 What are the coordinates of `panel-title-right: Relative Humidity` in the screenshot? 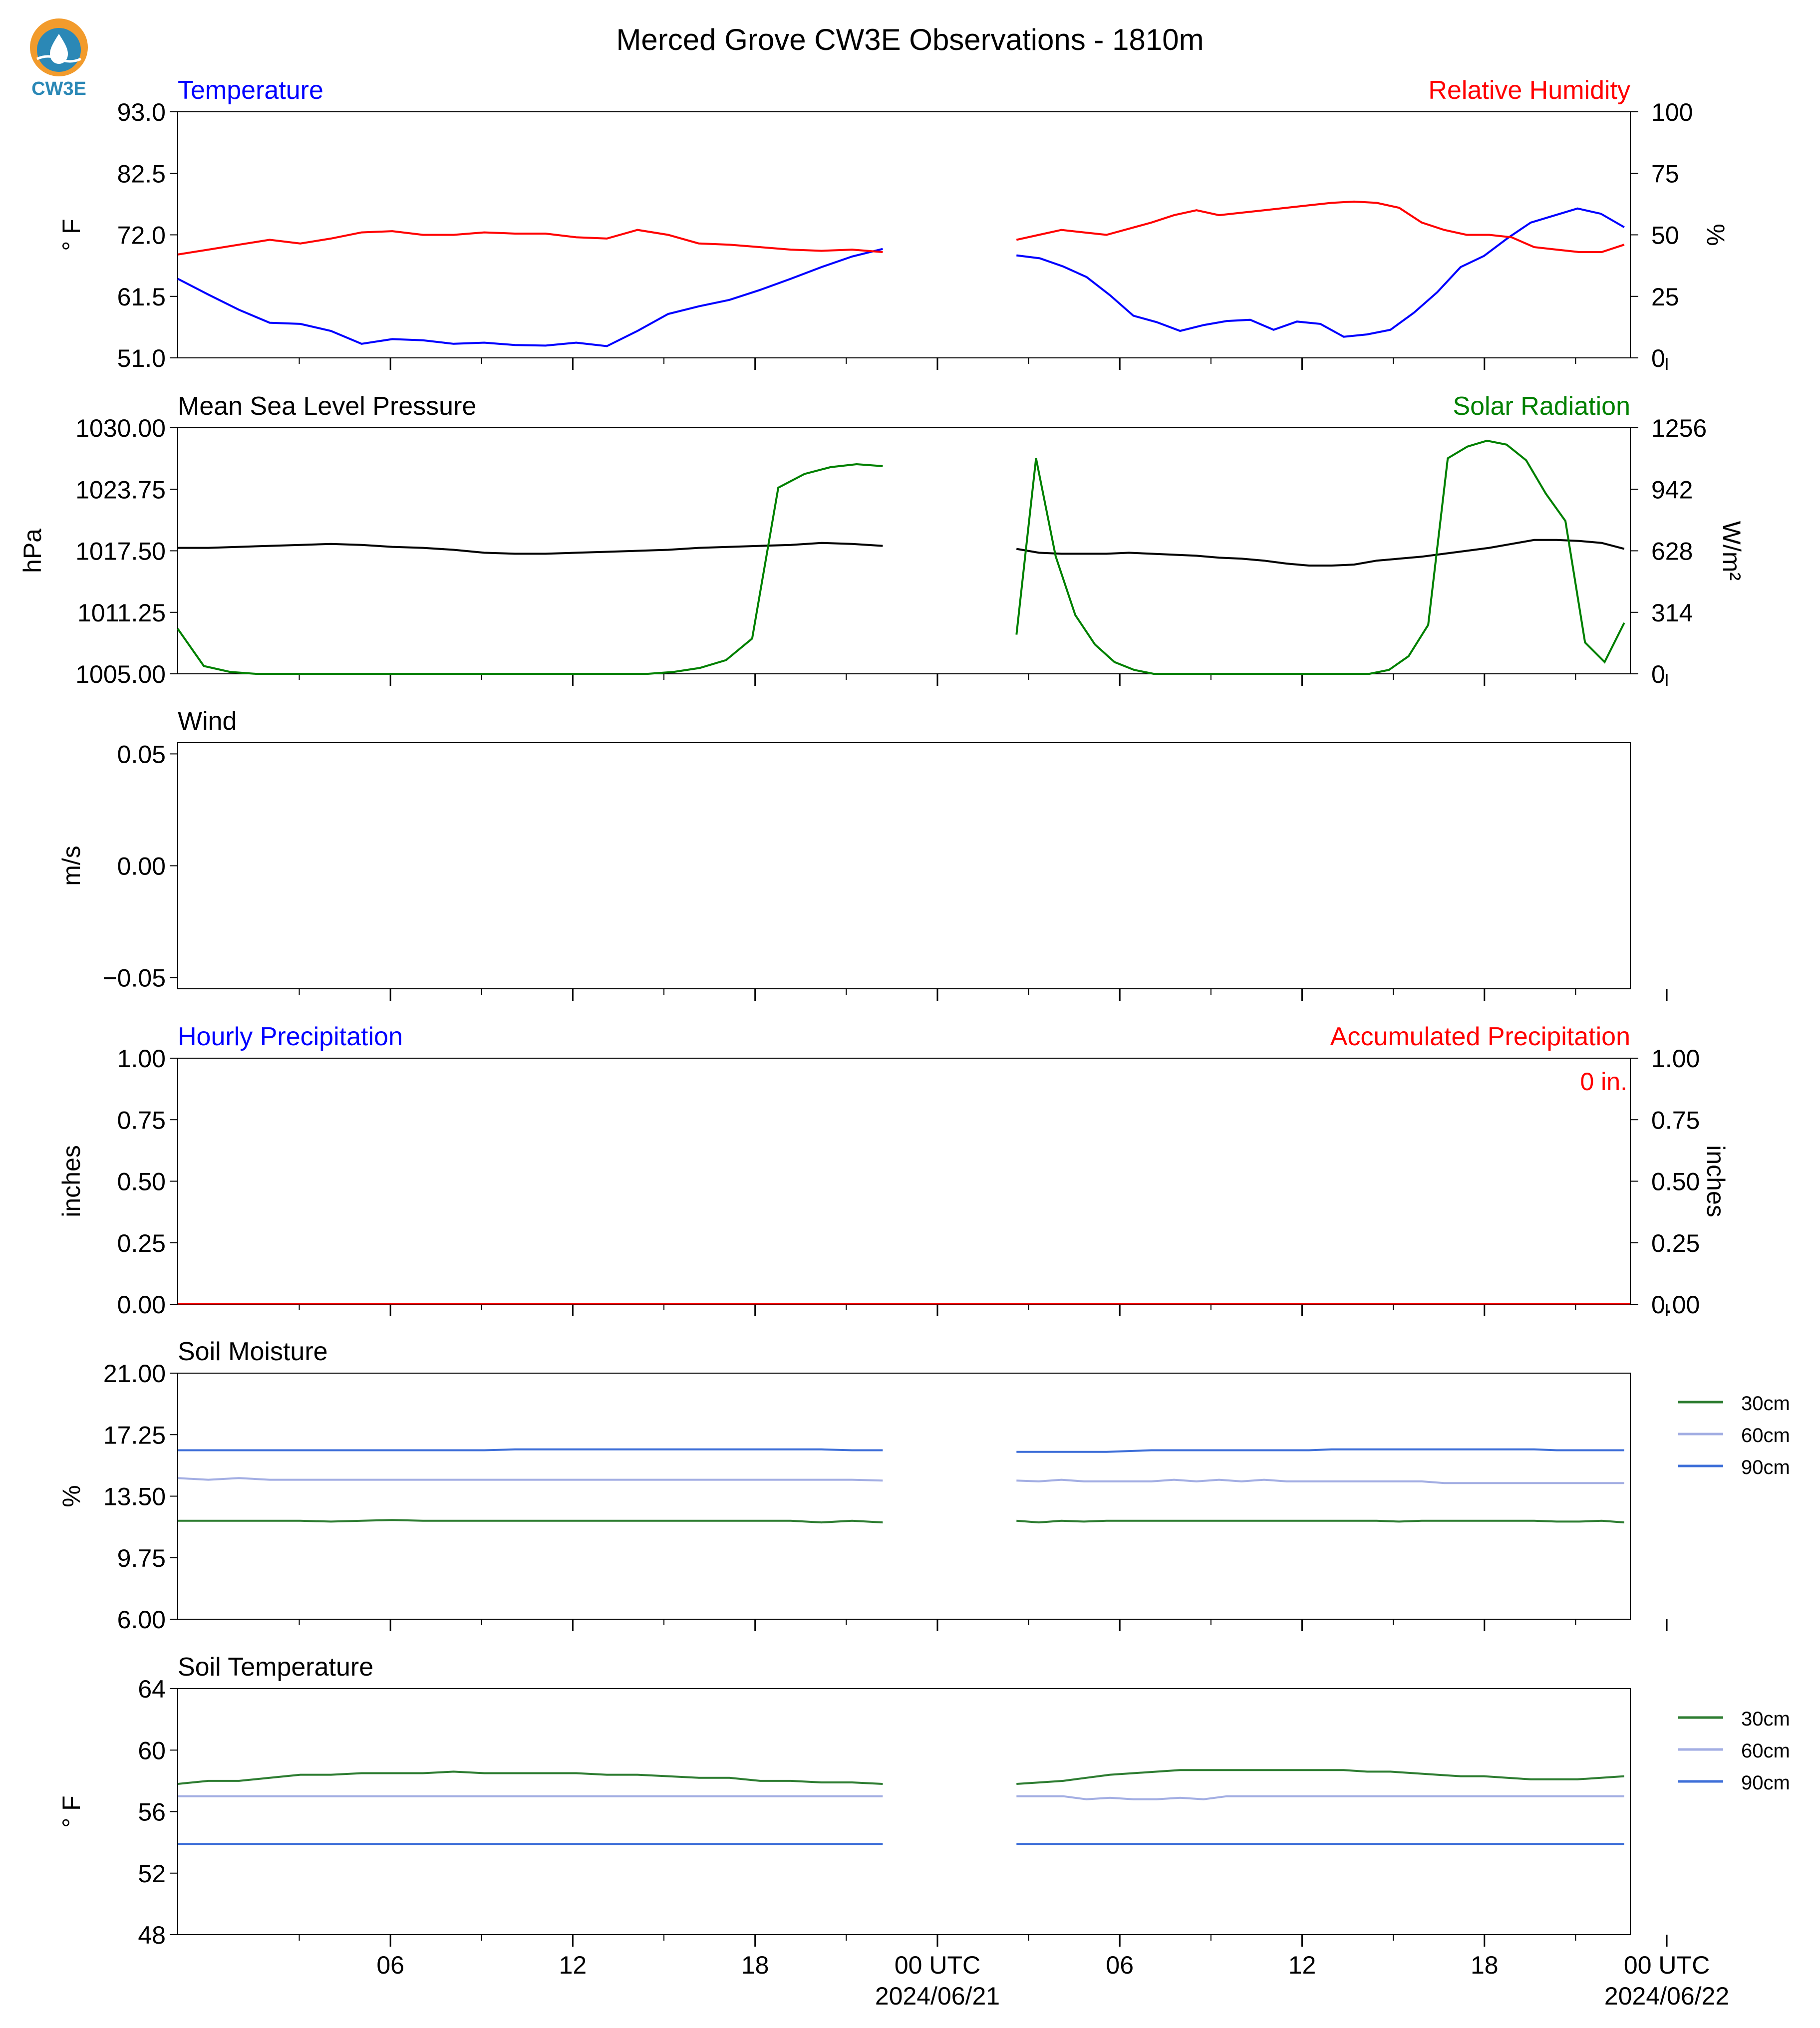 It's located at (1529, 90).